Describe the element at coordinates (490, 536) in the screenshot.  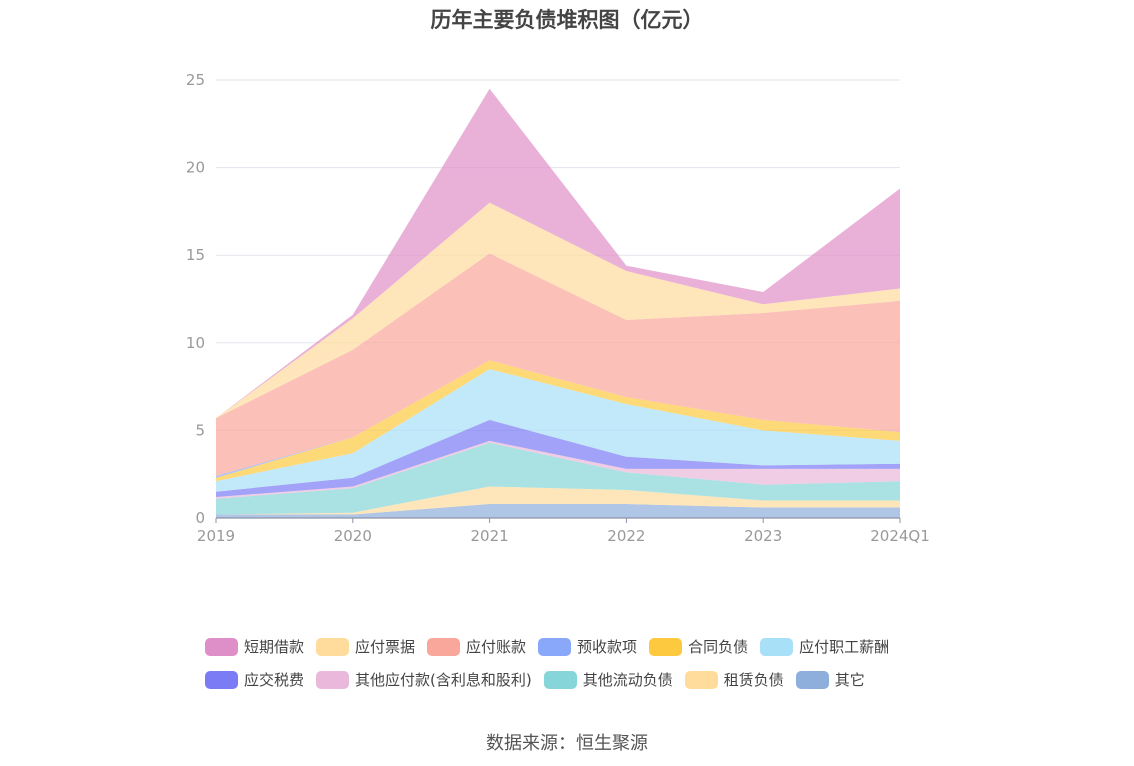
I see `x-tick-label: 2021` at that location.